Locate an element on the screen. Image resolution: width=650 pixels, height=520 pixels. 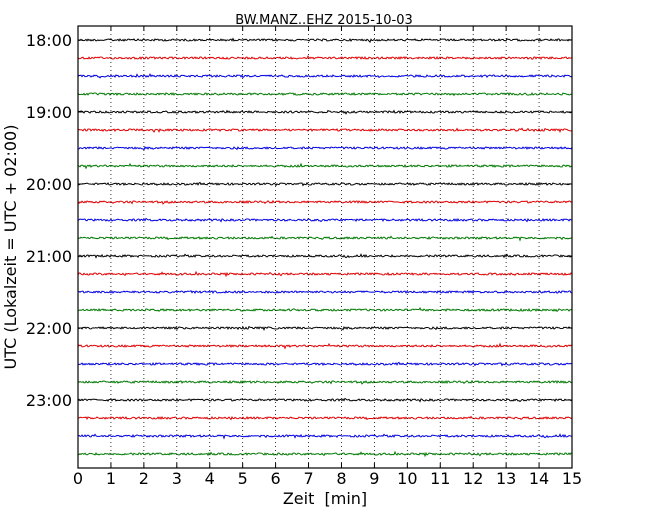
x-tick-label: 11 is located at coordinates (440, 478).